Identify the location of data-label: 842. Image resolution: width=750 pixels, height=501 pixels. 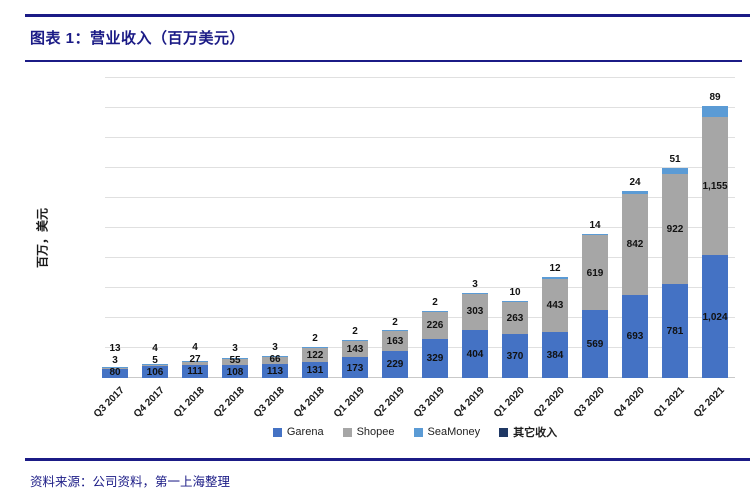
(635, 245).